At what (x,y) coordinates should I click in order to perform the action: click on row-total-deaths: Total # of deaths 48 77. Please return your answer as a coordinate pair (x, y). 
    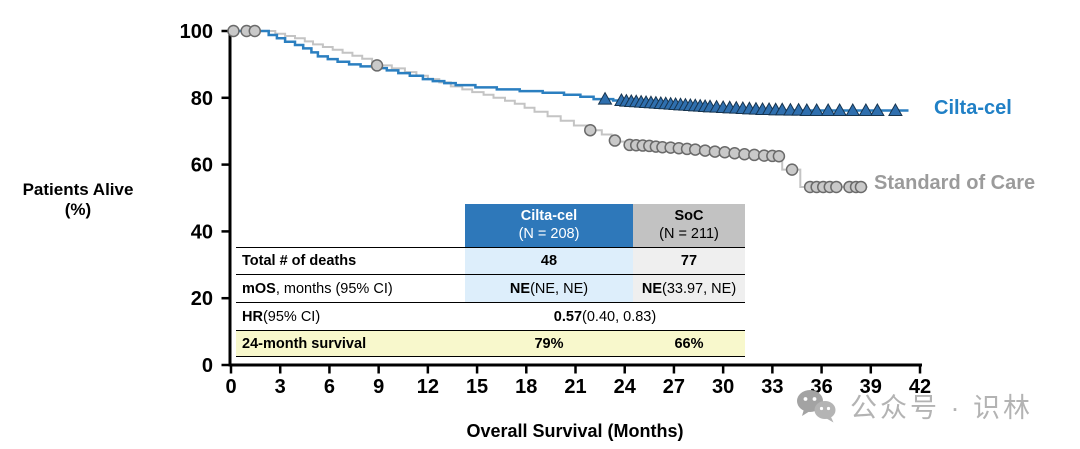
    Looking at the image, I should click on (490, 260).